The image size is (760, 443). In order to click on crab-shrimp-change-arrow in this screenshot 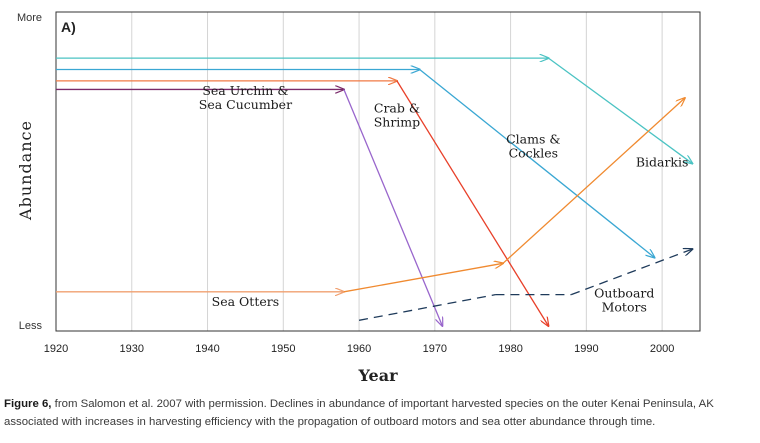, I will do `click(472, 203)`.